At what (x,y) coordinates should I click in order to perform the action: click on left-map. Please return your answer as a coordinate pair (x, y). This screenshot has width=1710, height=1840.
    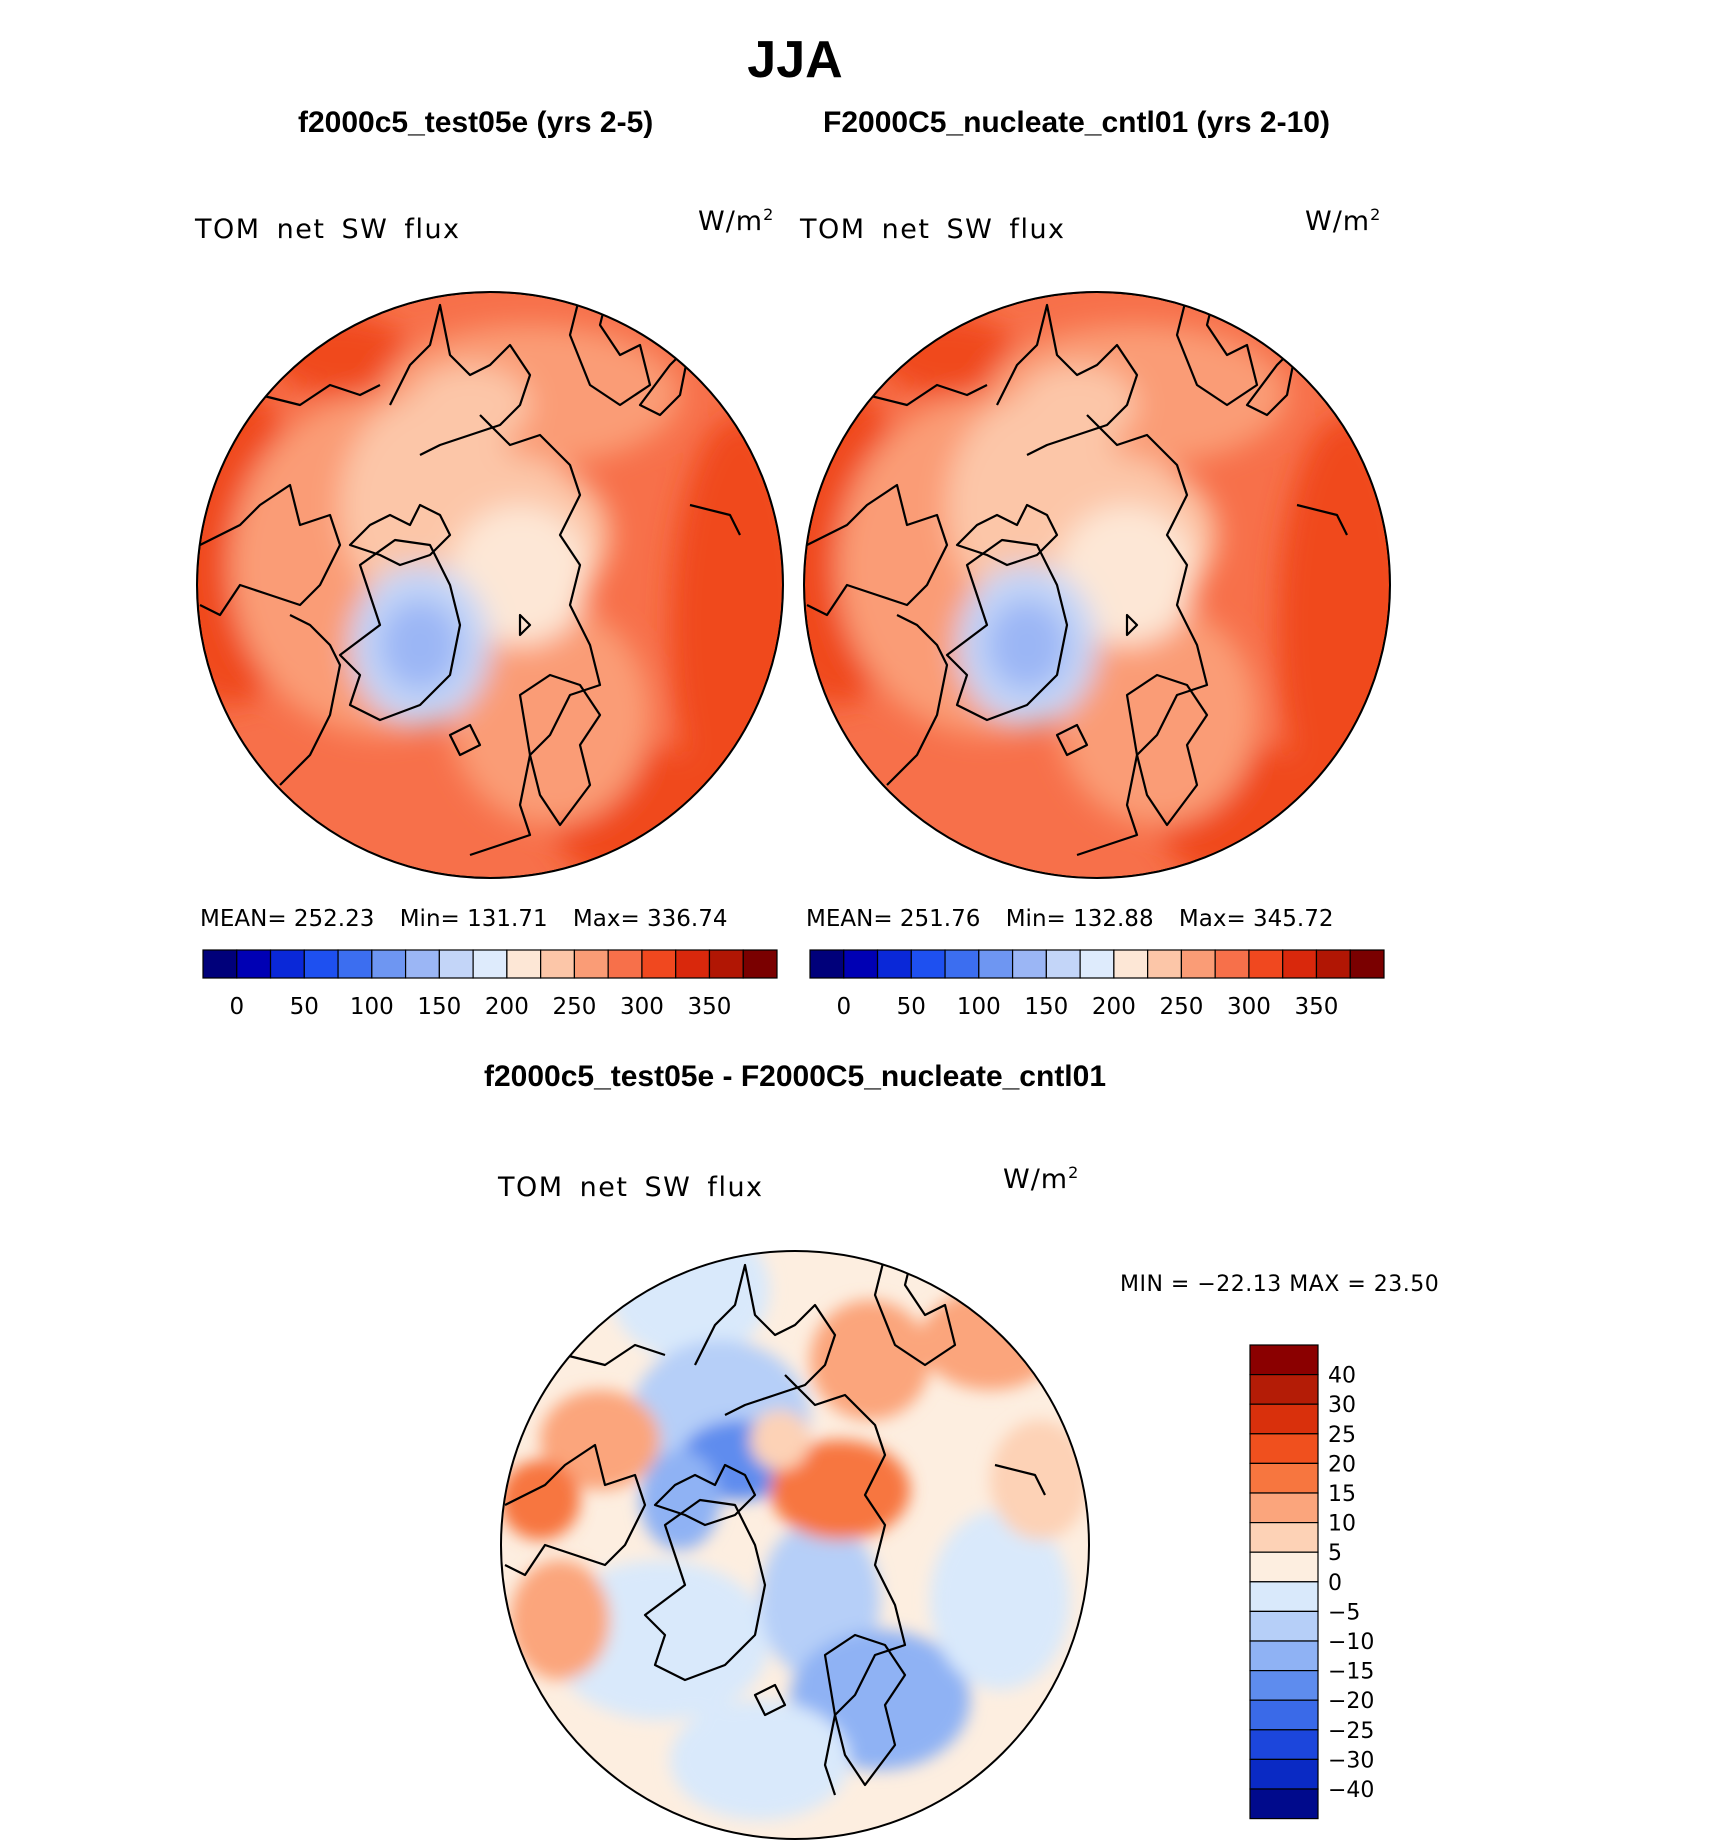
    Looking at the image, I should click on (480, 585).